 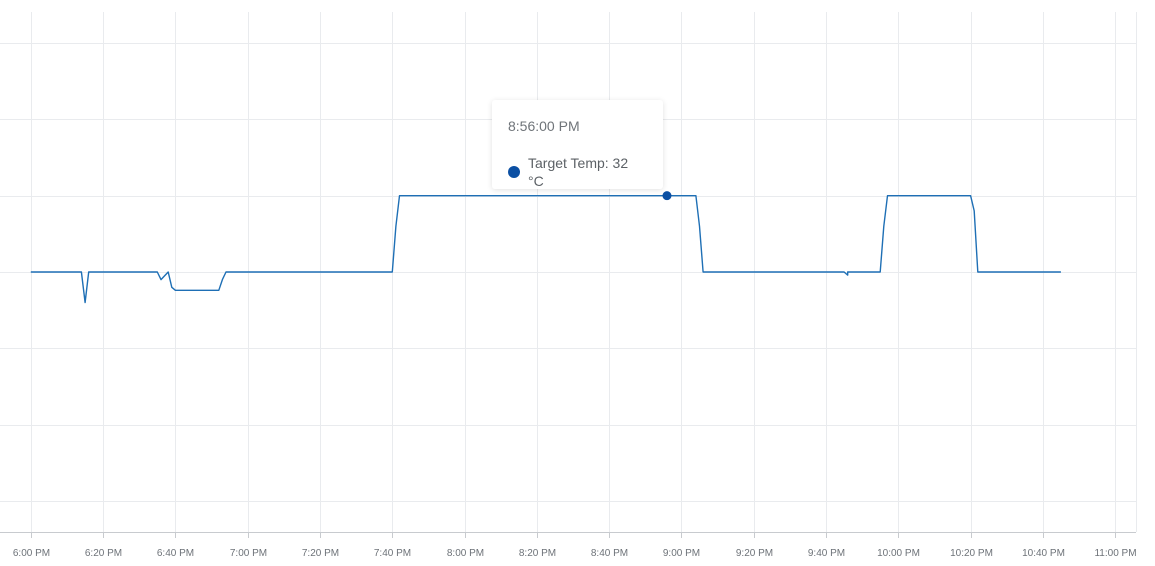 What do you see at coordinates (1043, 553) in the screenshot?
I see `x-tick-label: 10:40 PM` at bounding box center [1043, 553].